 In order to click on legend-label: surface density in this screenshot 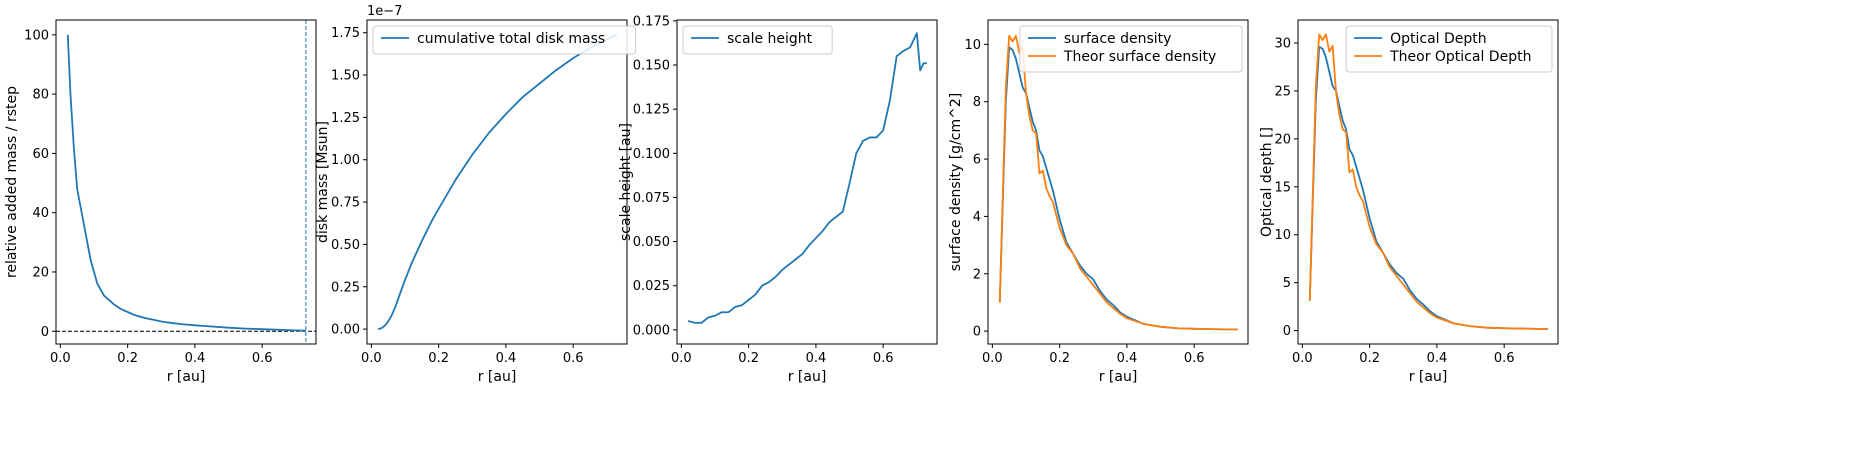, I will do `click(1118, 39)`.